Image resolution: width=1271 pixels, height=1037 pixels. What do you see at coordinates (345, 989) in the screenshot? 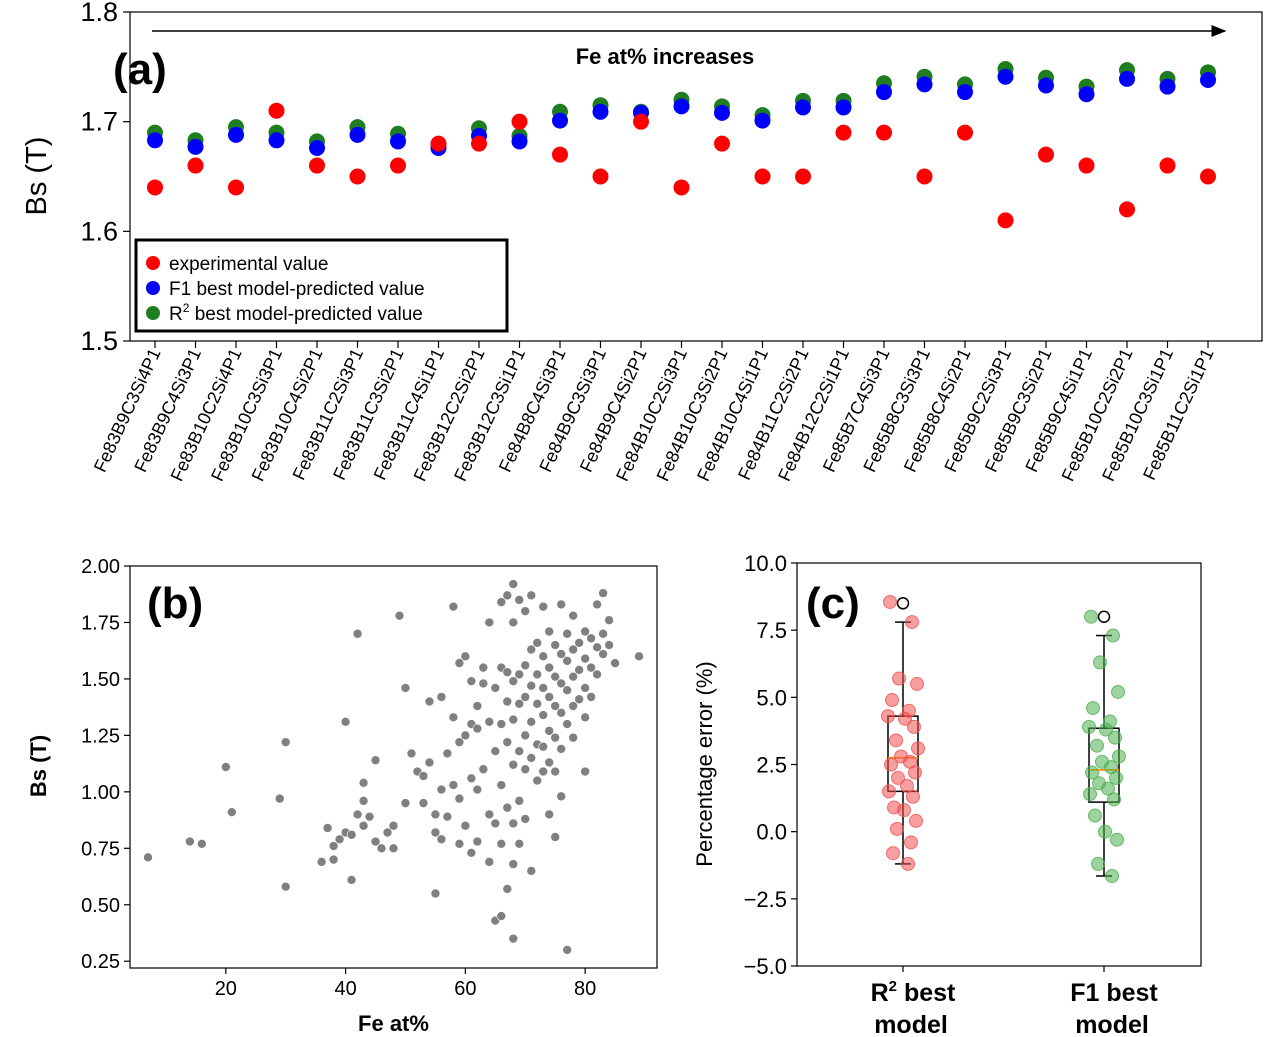
I see `panel-b-xtick-label: 40` at bounding box center [345, 989].